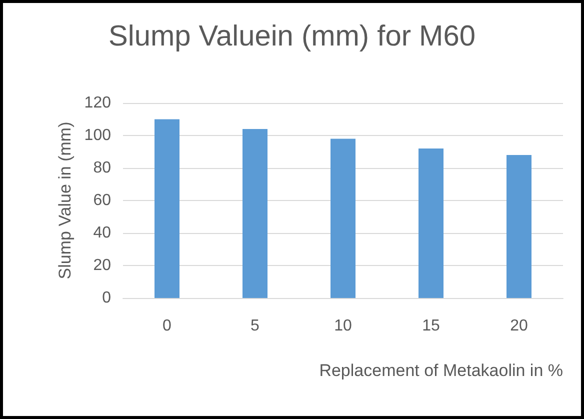  Describe the element at coordinates (431, 326) in the screenshot. I see `x-tick-label: 15` at that location.